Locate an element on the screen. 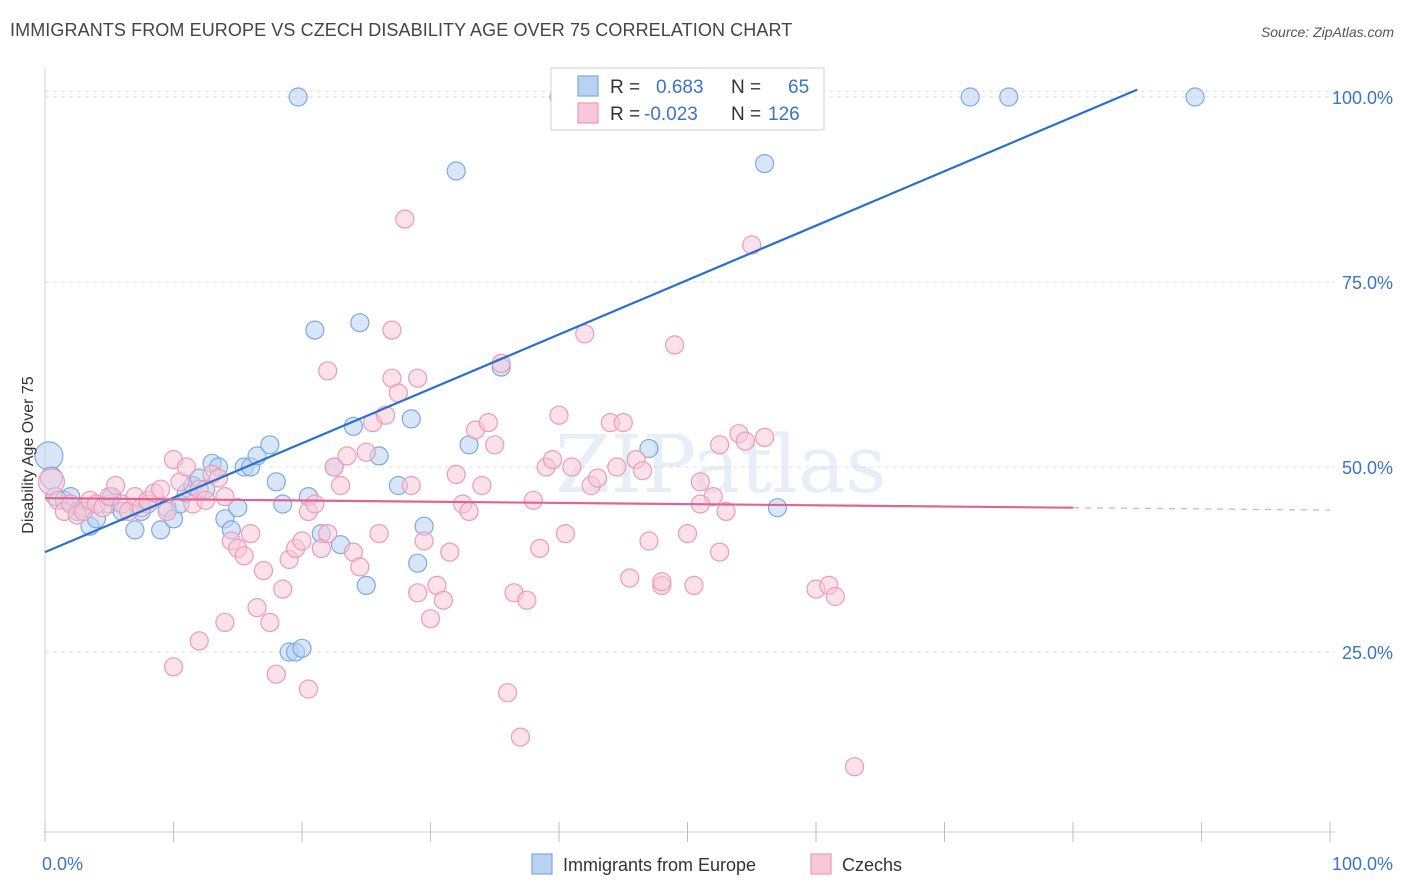 This screenshot has height=892, width=1406. legend-n-value-czechs: 126 is located at coordinates (784, 114).